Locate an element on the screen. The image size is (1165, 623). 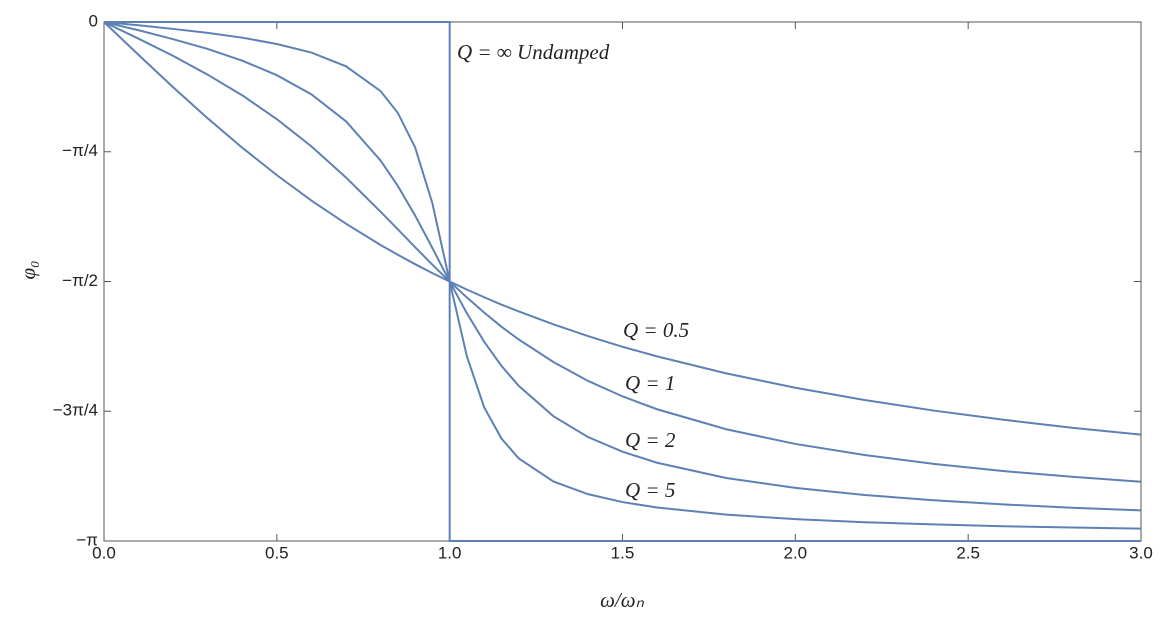
series-label: Q = 5 is located at coordinates (650, 490).